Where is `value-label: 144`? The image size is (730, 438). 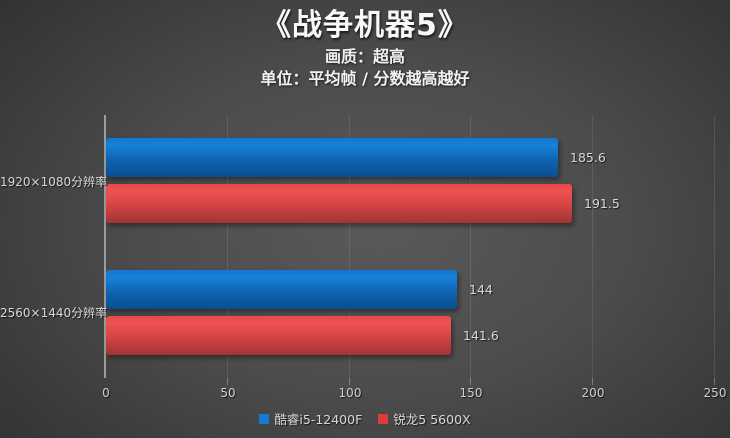 value-label: 144 is located at coordinates (481, 289).